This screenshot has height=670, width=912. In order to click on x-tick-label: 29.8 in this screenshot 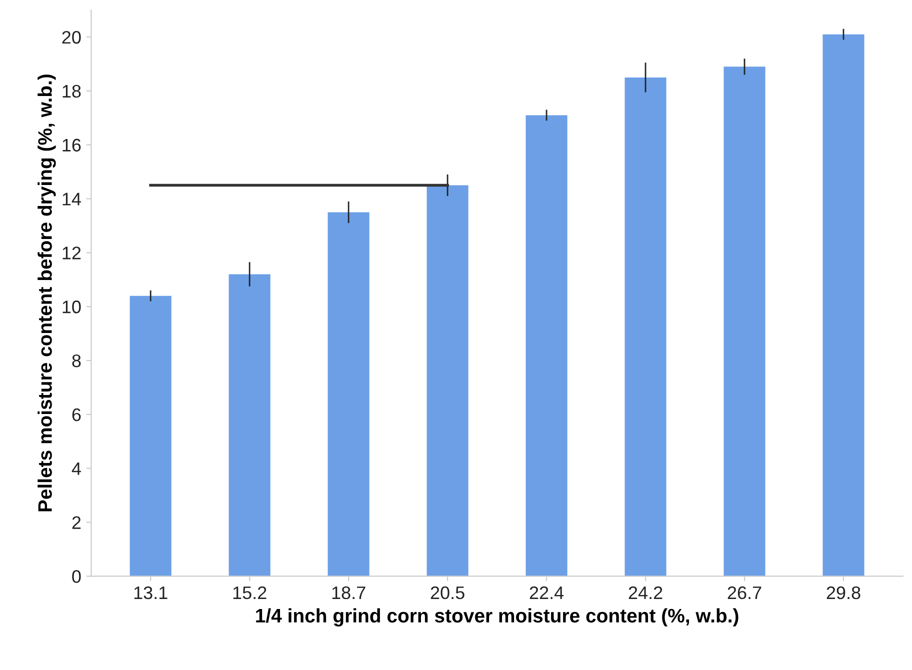, I will do `click(843, 593)`.